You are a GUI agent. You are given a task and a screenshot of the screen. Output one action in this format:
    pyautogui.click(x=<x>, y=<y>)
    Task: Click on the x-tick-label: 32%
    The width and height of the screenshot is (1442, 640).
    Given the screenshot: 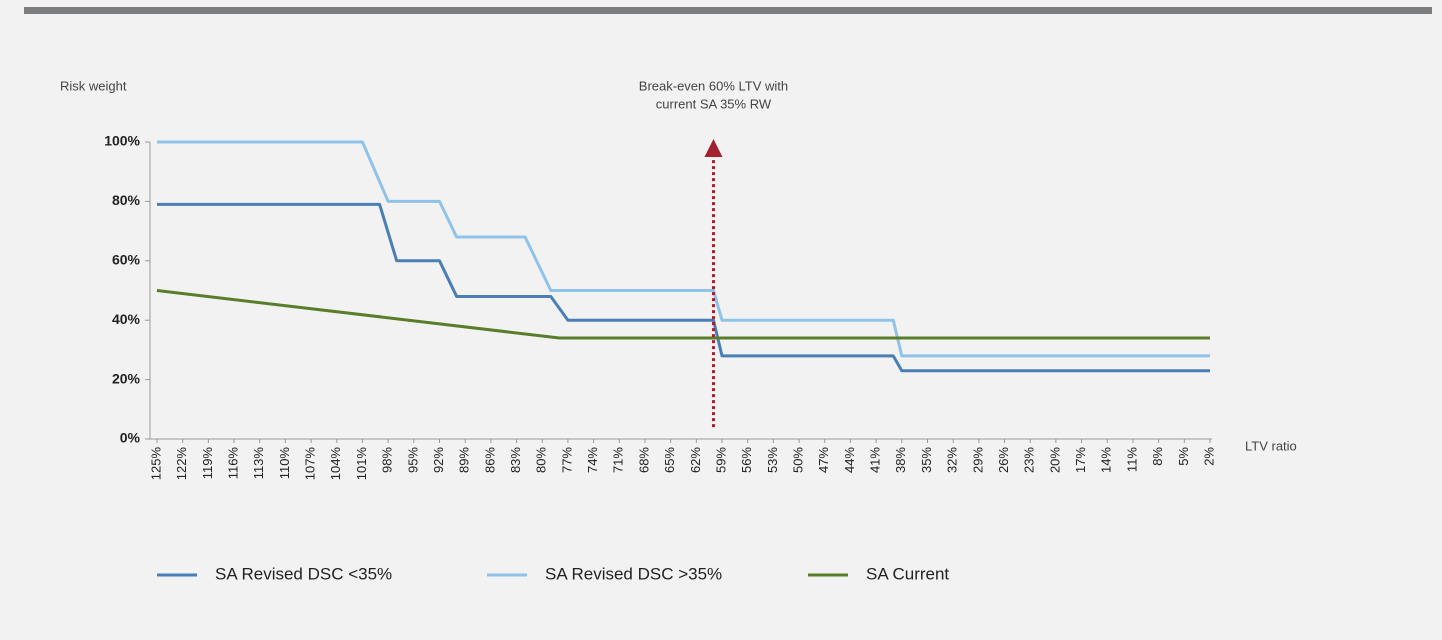 What is the action you would take?
    pyautogui.click(x=952, y=460)
    